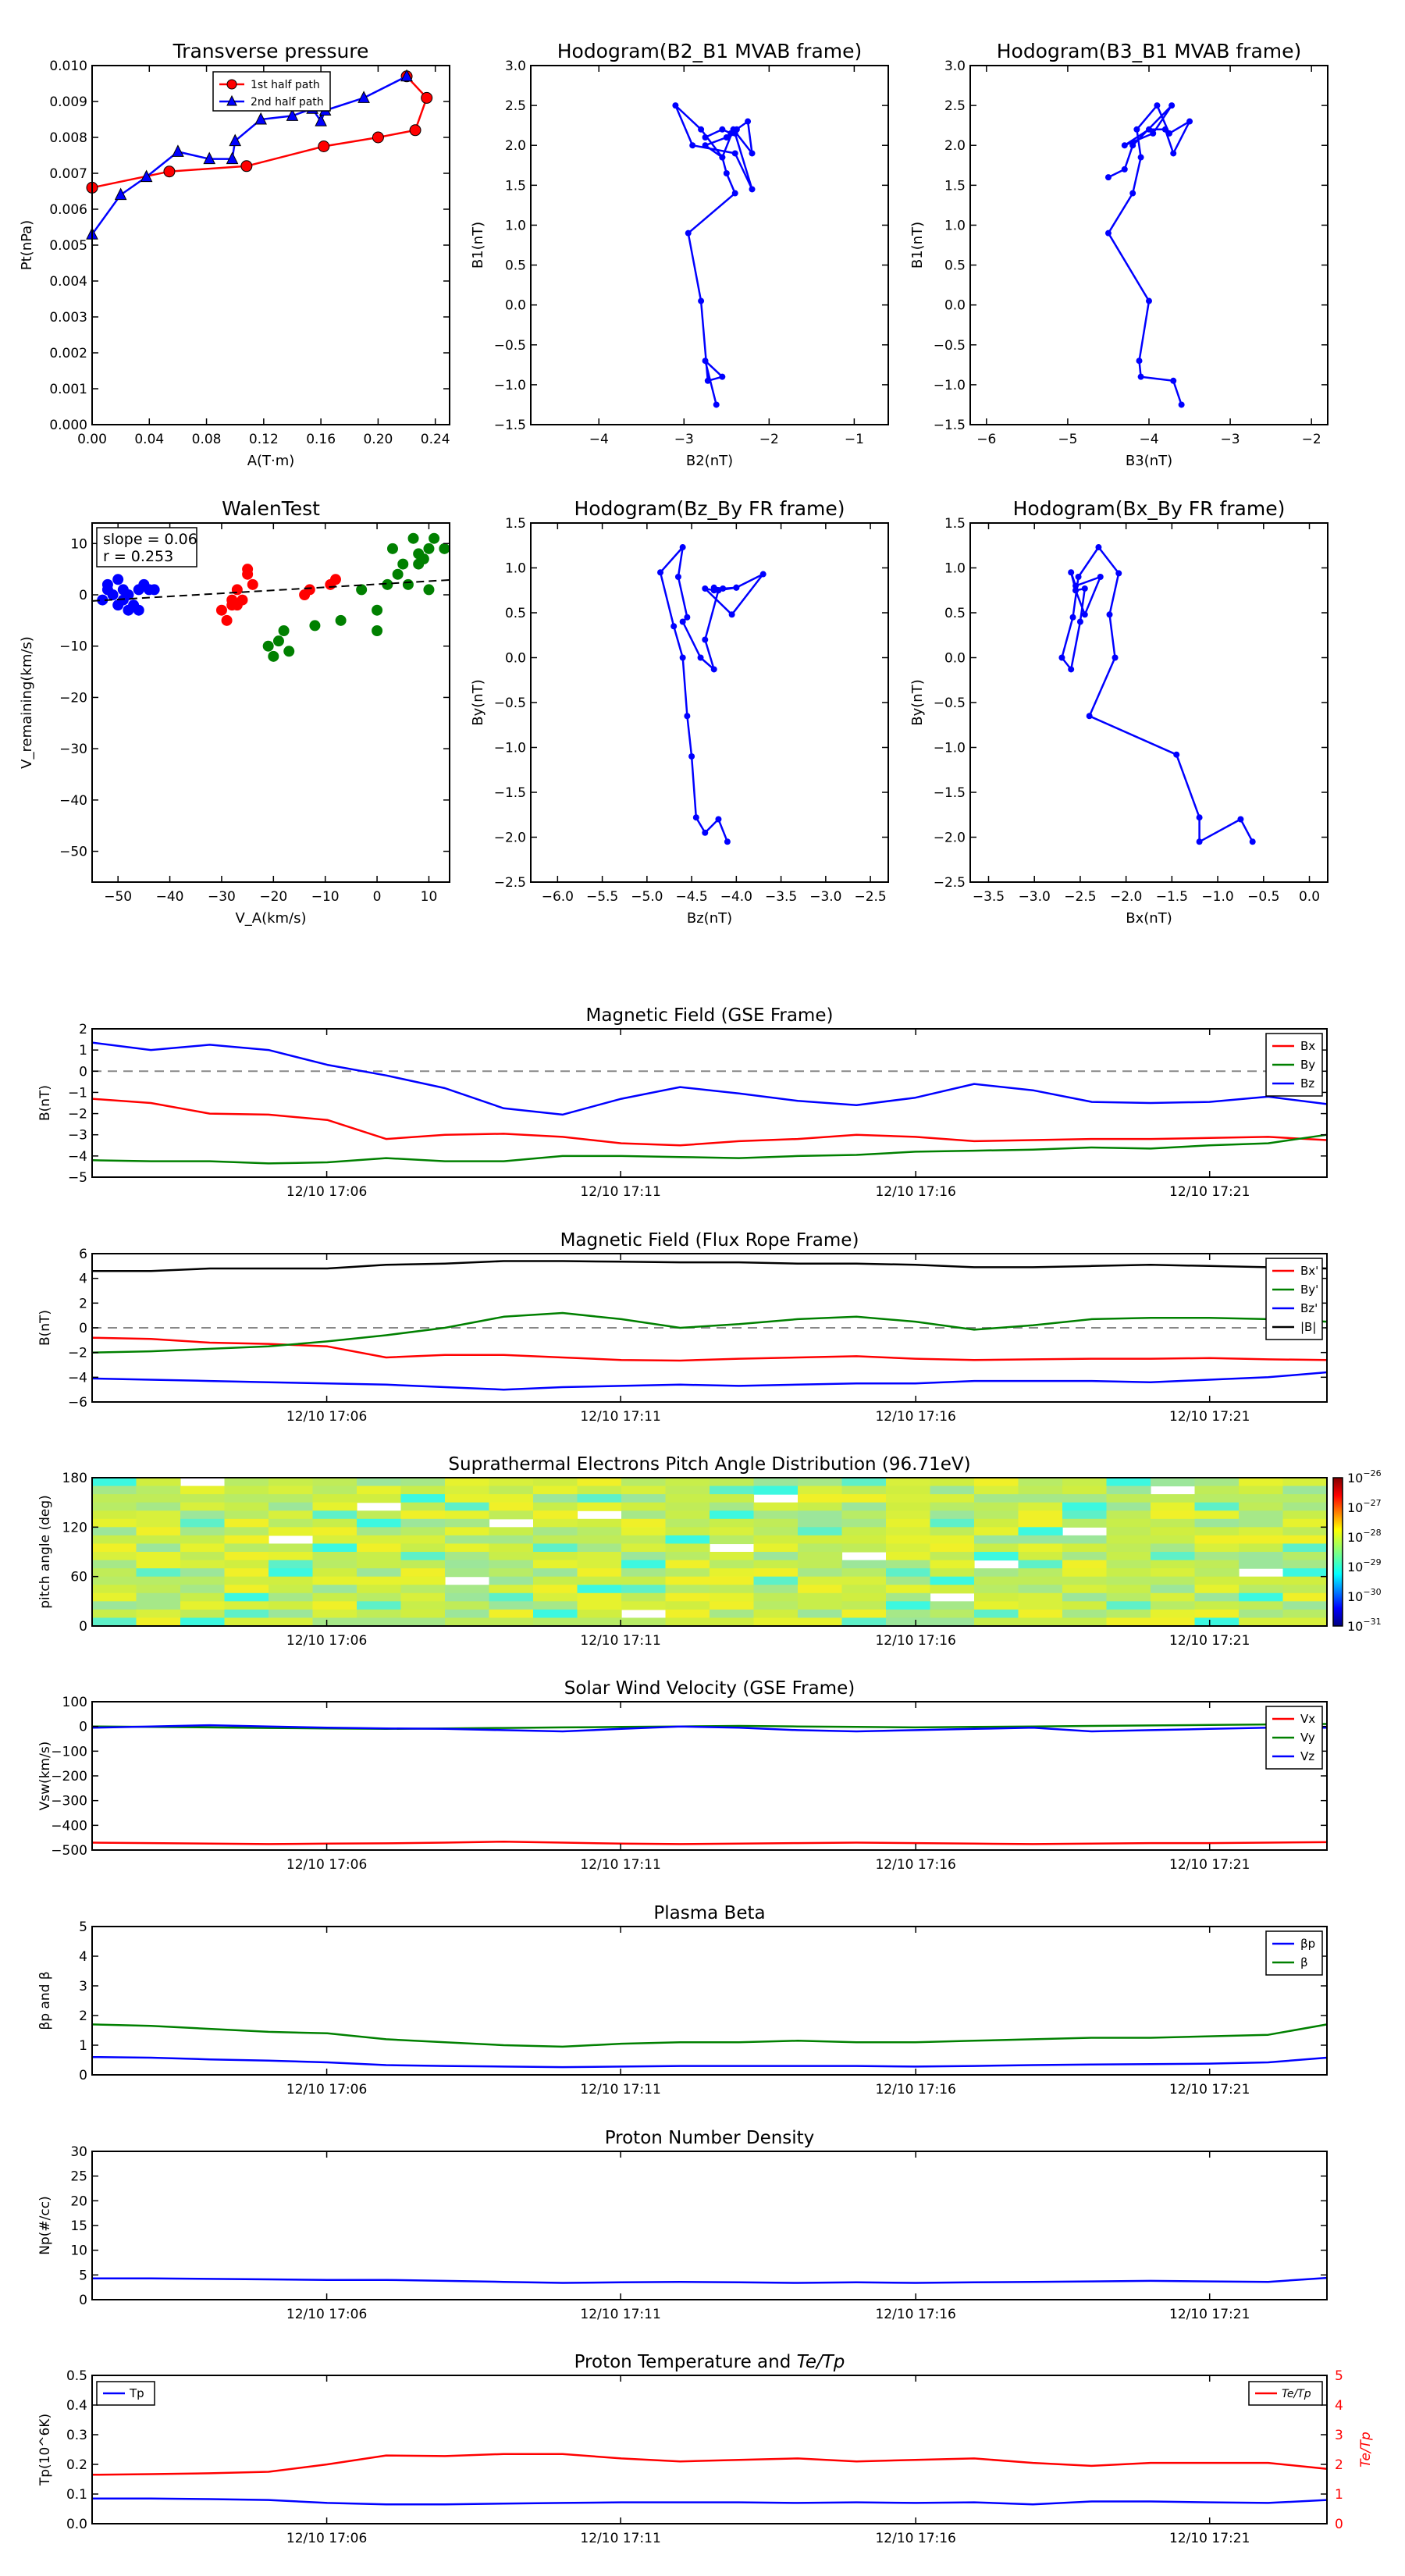 The height and width of the screenshot is (2576, 1405). What do you see at coordinates (83, 2016) in the screenshot?
I see `y-tick-label: 2` at bounding box center [83, 2016].